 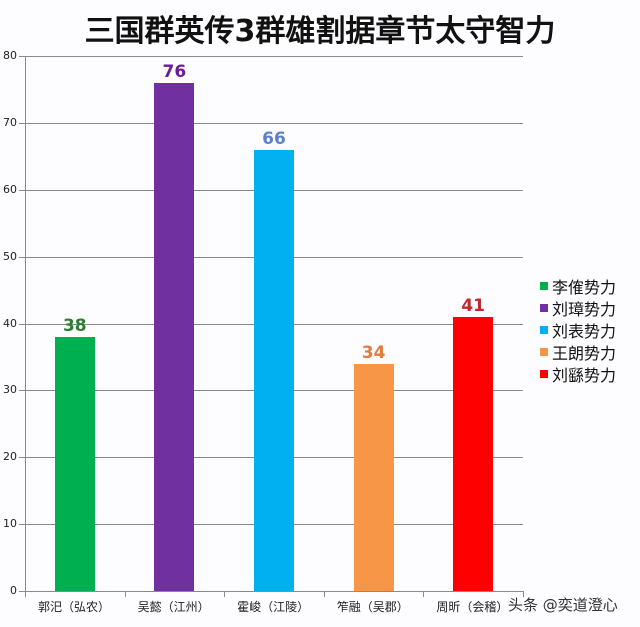 What do you see at coordinates (473, 305) in the screenshot?
I see `data-label: 41` at bounding box center [473, 305].